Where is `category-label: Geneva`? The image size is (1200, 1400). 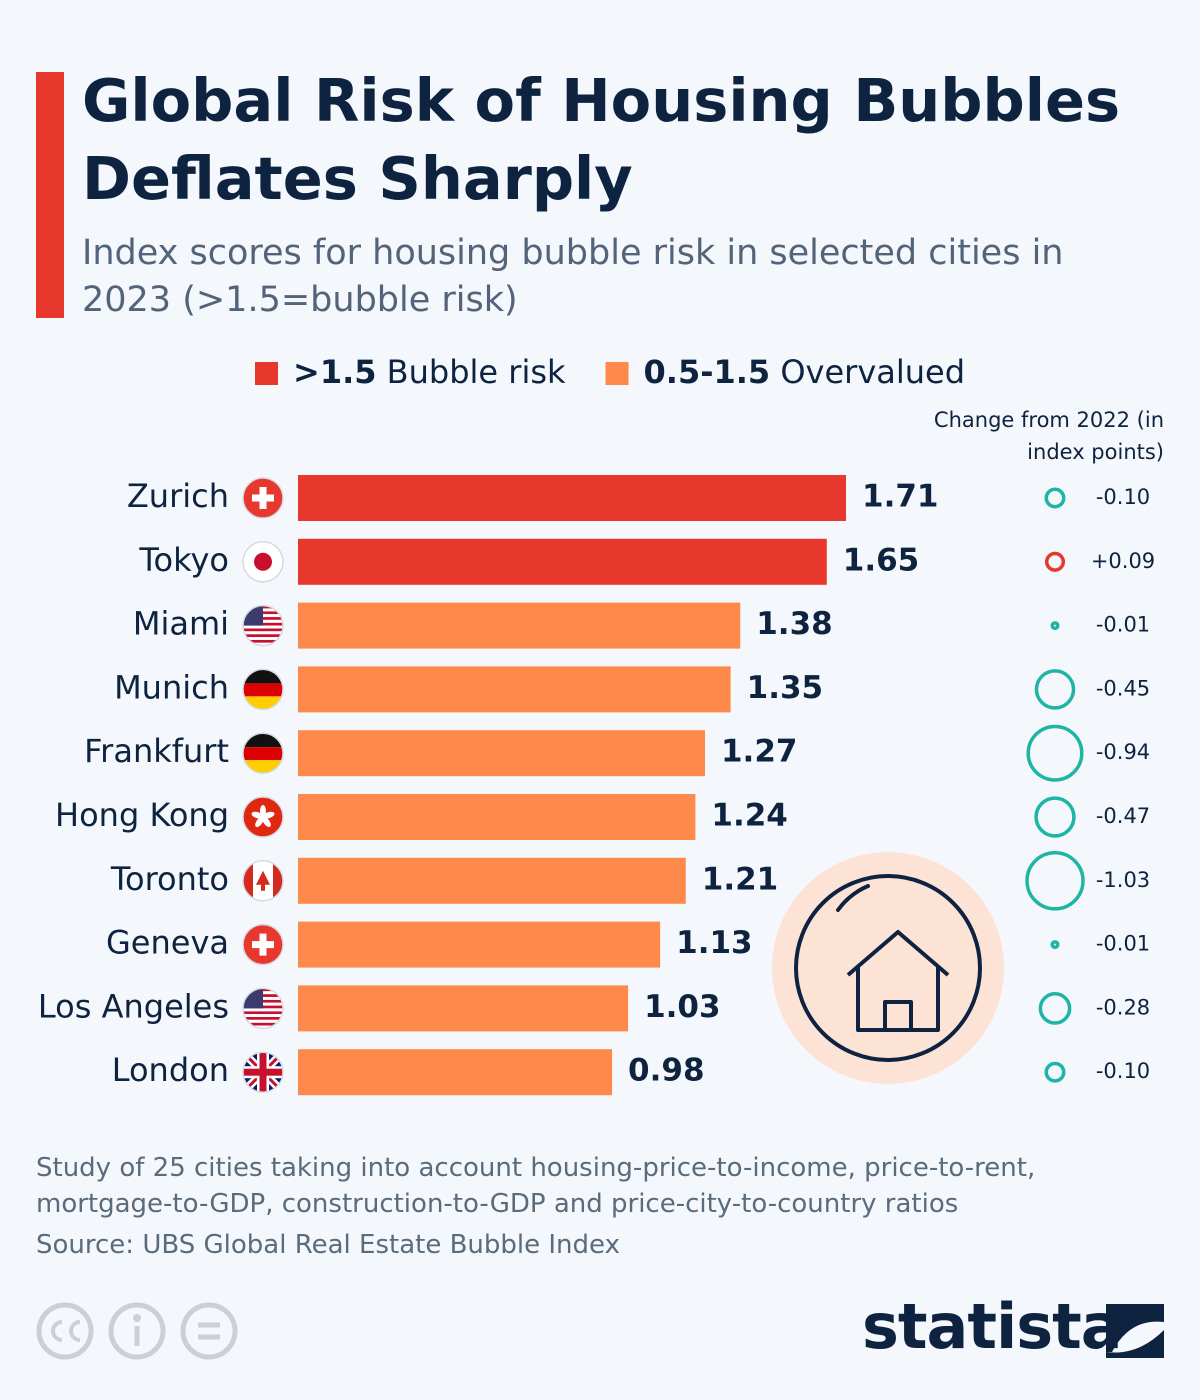 category-label: Geneva is located at coordinates (167, 943).